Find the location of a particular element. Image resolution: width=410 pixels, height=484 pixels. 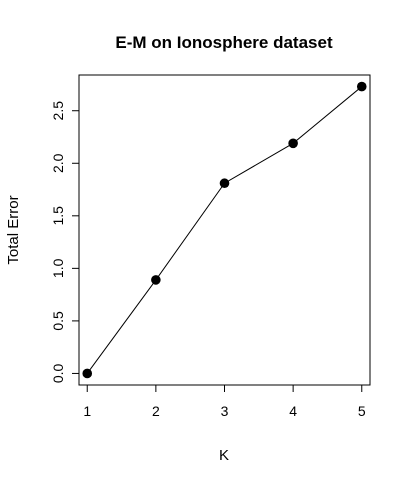

x-tick-label: 2 is located at coordinates (156, 411).